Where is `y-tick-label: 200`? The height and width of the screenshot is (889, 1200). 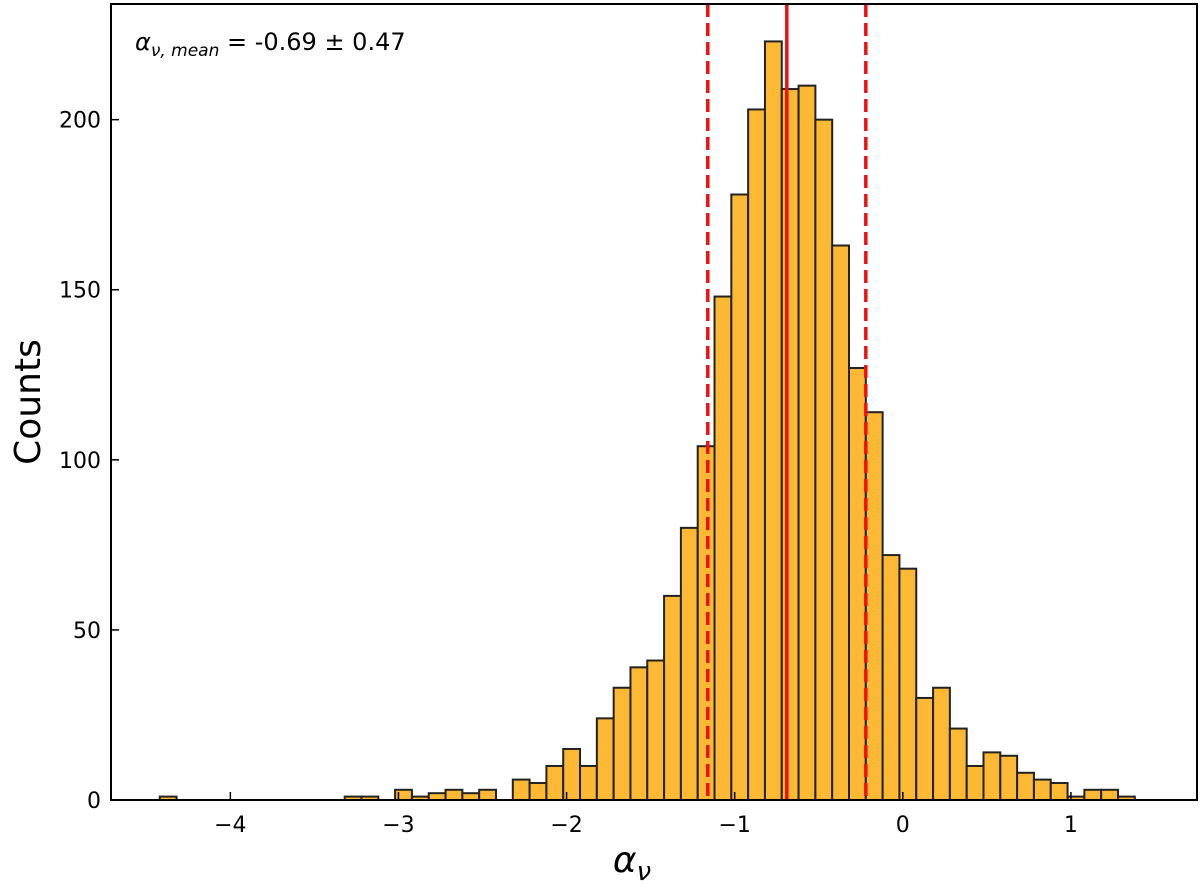 y-tick-label: 200 is located at coordinates (80, 121).